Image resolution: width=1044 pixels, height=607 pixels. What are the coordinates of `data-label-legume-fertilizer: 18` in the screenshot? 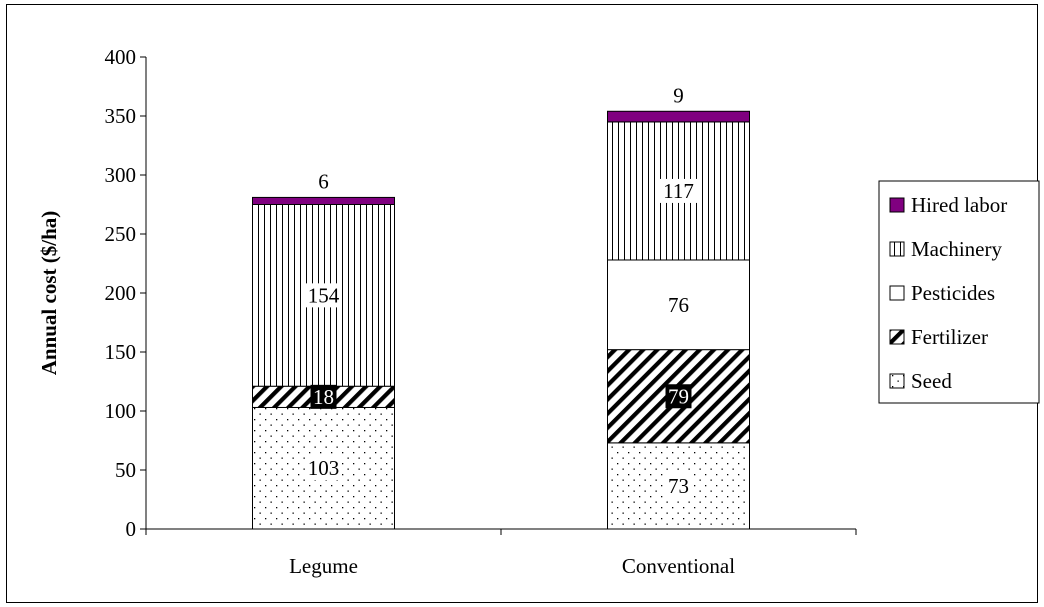 It's located at (323, 397).